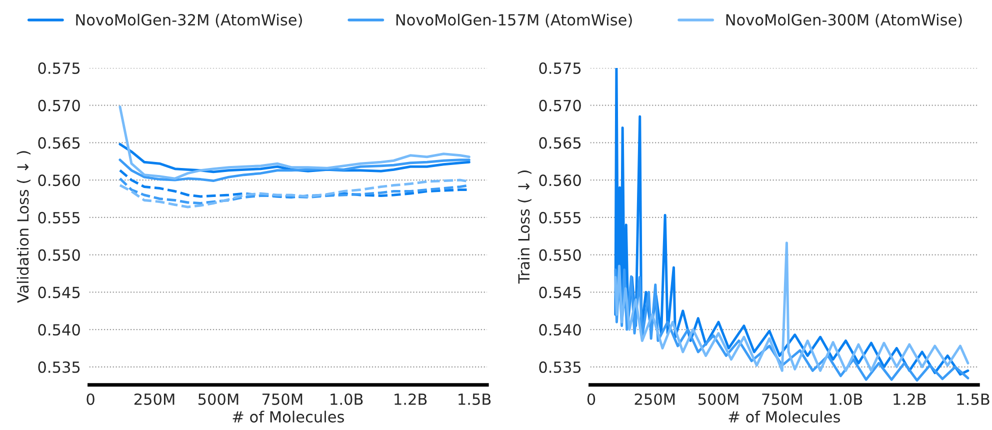 This screenshot has width=992, height=430. What do you see at coordinates (189, 21) in the screenshot?
I see `legend-label: NovoMolGen-32M (AtomWise)` at bounding box center [189, 21].